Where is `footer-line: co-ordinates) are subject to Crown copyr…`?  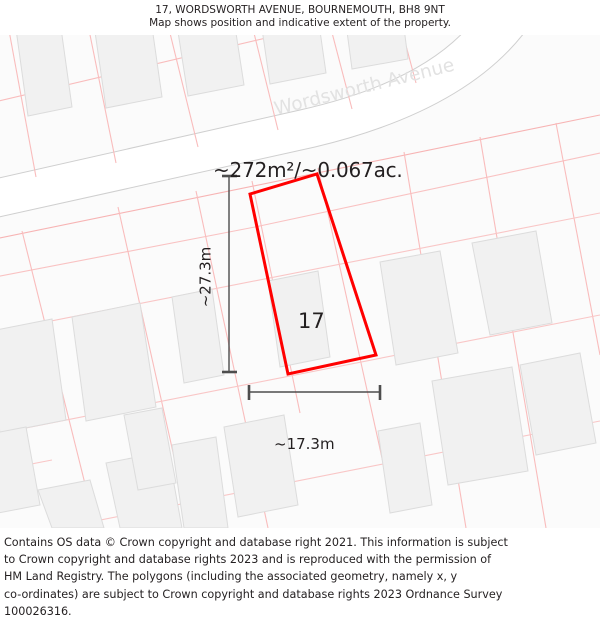 footer-line: co-ordinates) are subject to Crown copyr… is located at coordinates (253, 594).